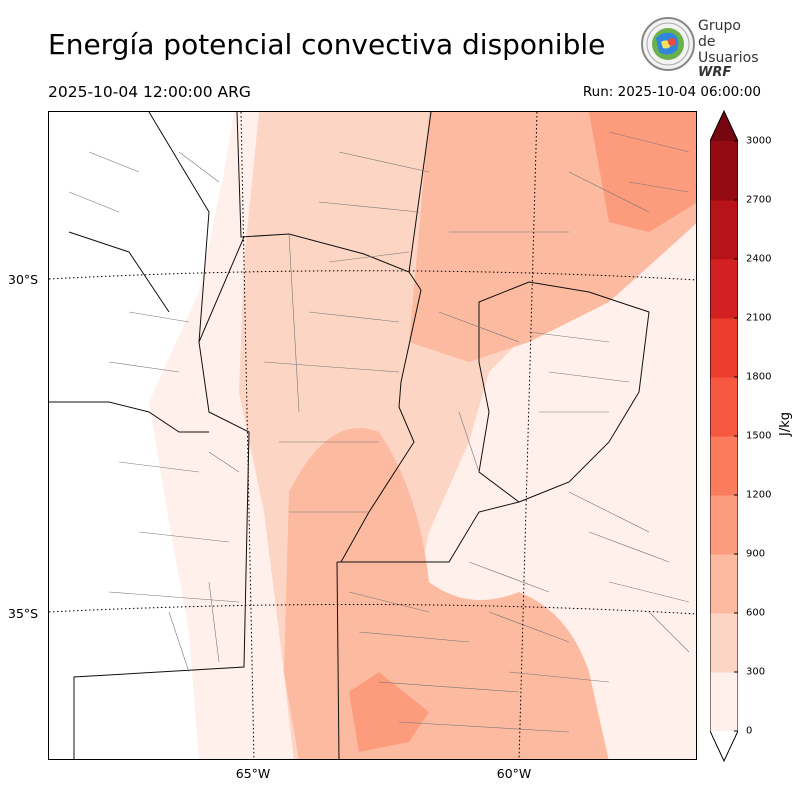  I want to click on colorbar-tick-label: 1200, so click(759, 495).